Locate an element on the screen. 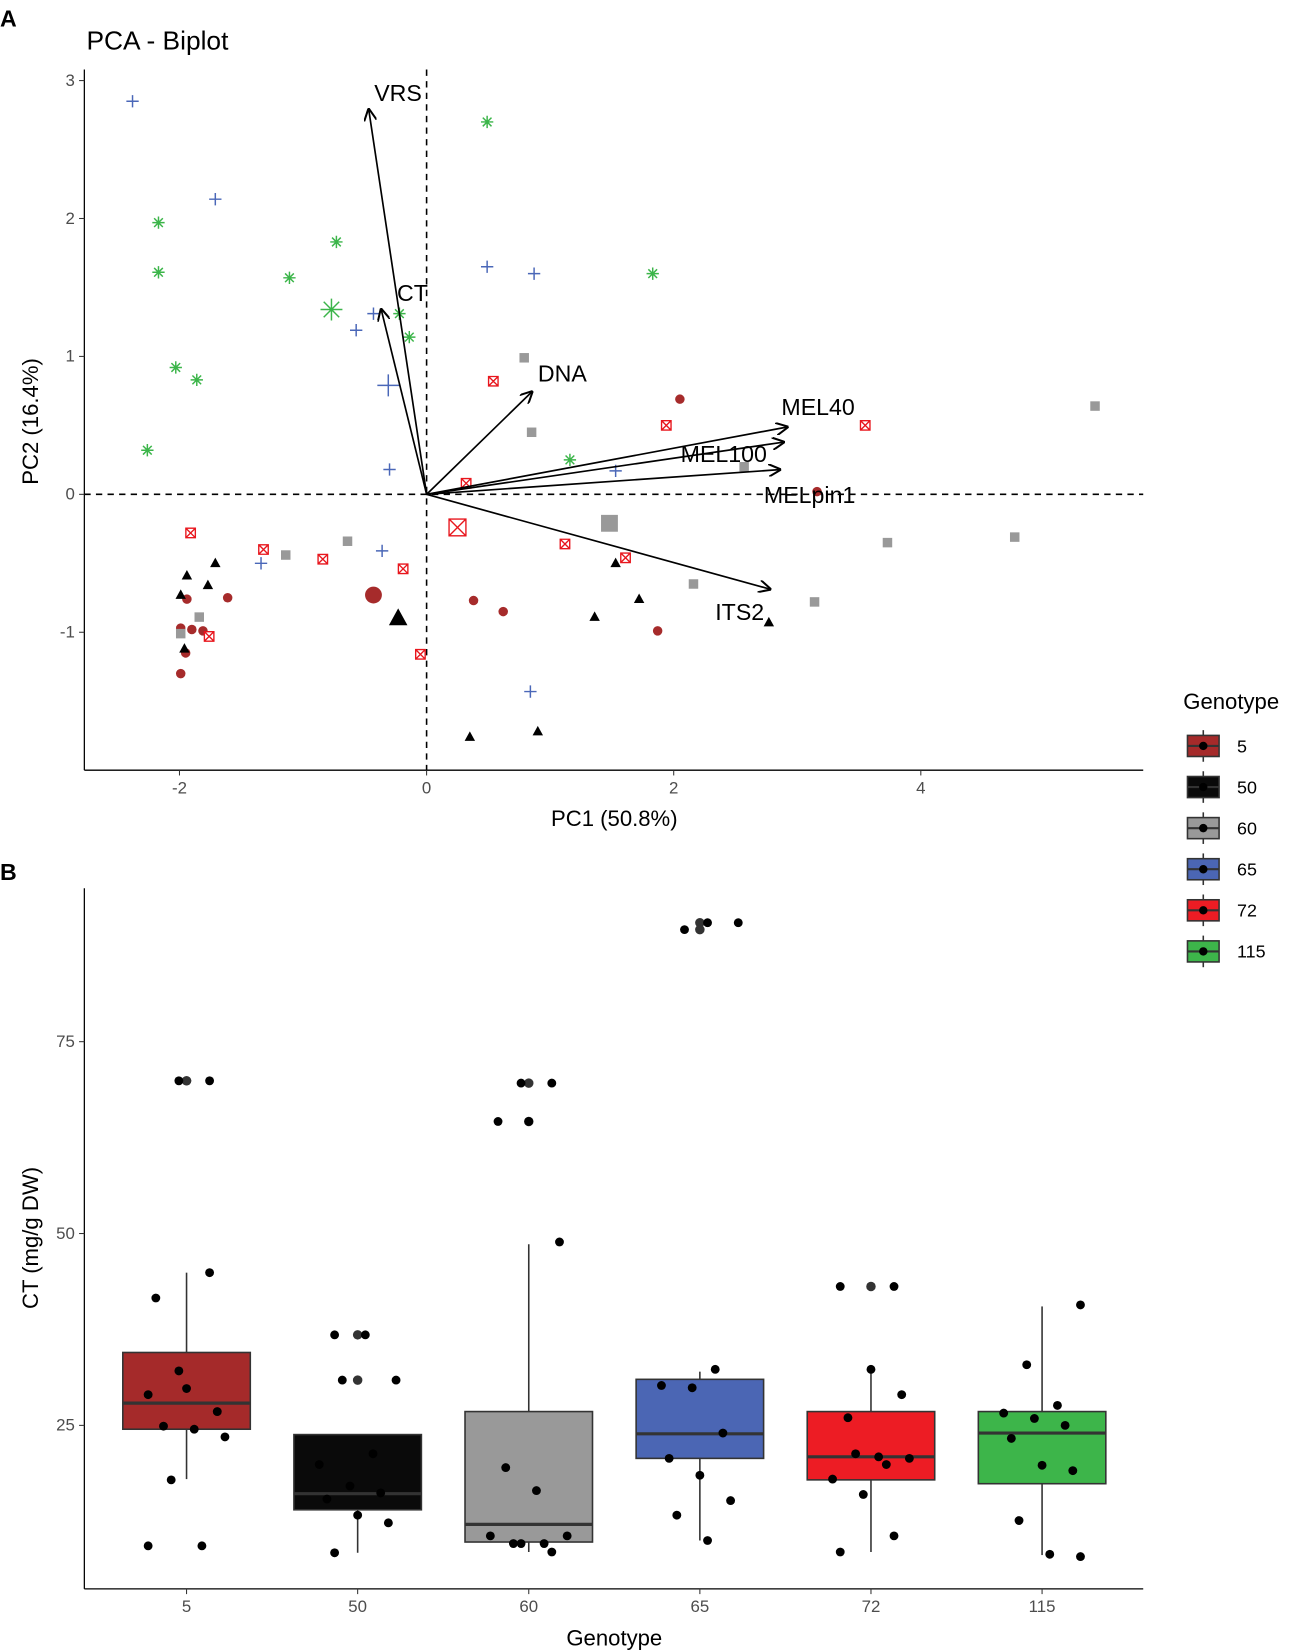 The height and width of the screenshot is (1651, 1295). legend-label: 72 is located at coordinates (1247, 911).